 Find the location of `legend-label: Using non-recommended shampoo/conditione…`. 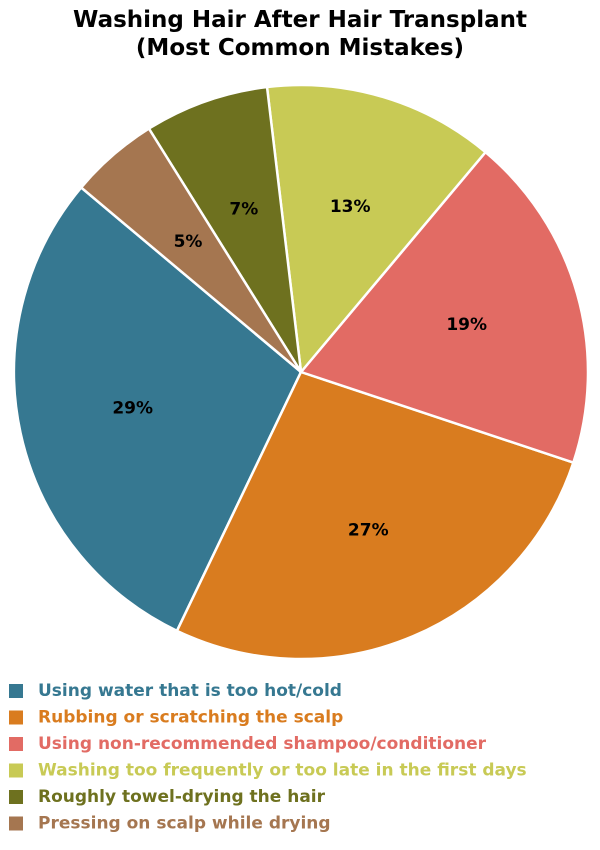

legend-label: Using non-recommended shampoo/conditione… is located at coordinates (262, 744).